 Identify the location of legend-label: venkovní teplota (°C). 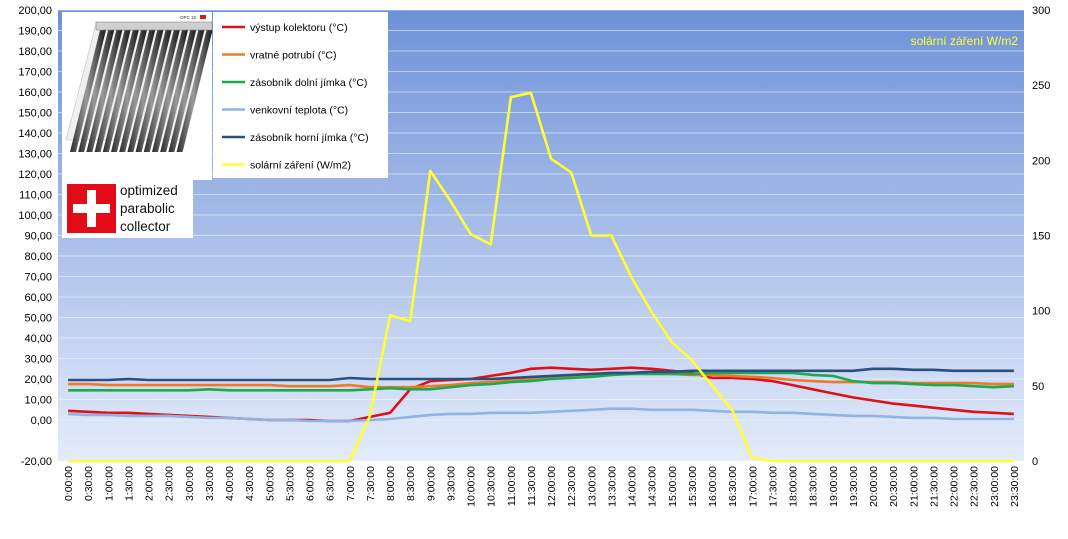
(299, 111).